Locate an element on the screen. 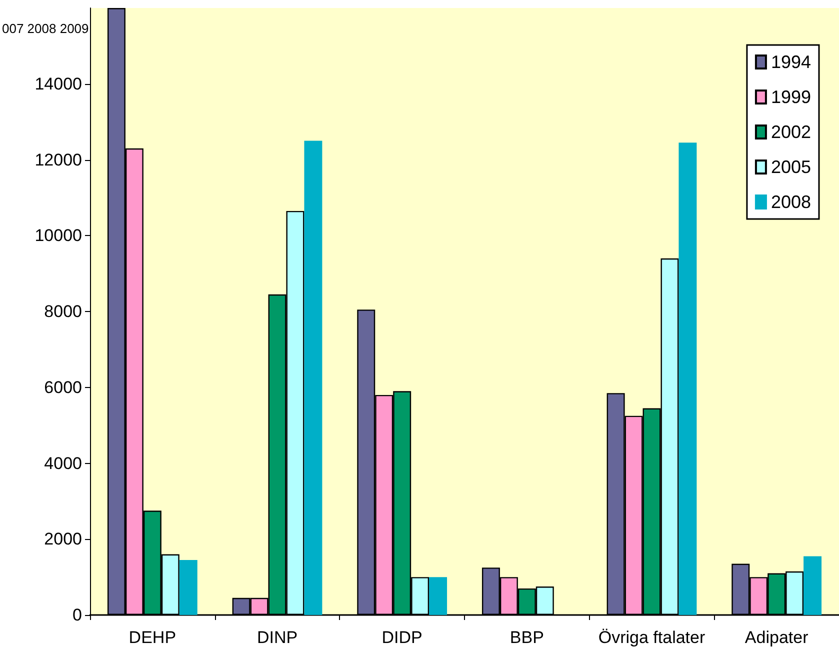 This screenshot has width=839, height=659. x-tick-label: Övriga ftalater is located at coordinates (652, 637).